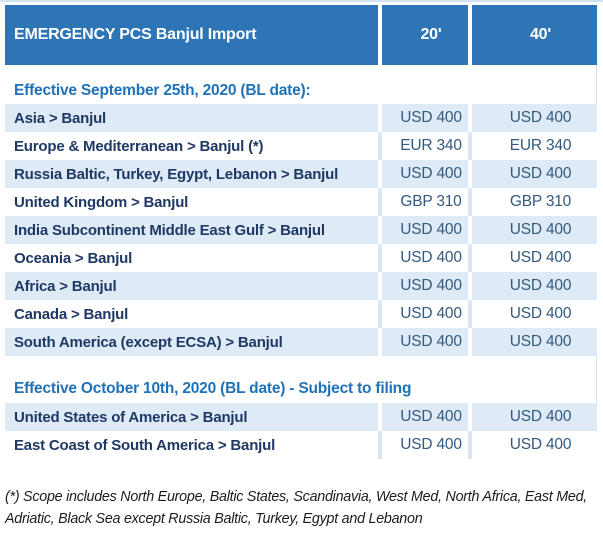  What do you see at coordinates (191, 146) in the screenshot?
I see `route-cell: Europe & Mediterranean > Banjul (*)` at bounding box center [191, 146].